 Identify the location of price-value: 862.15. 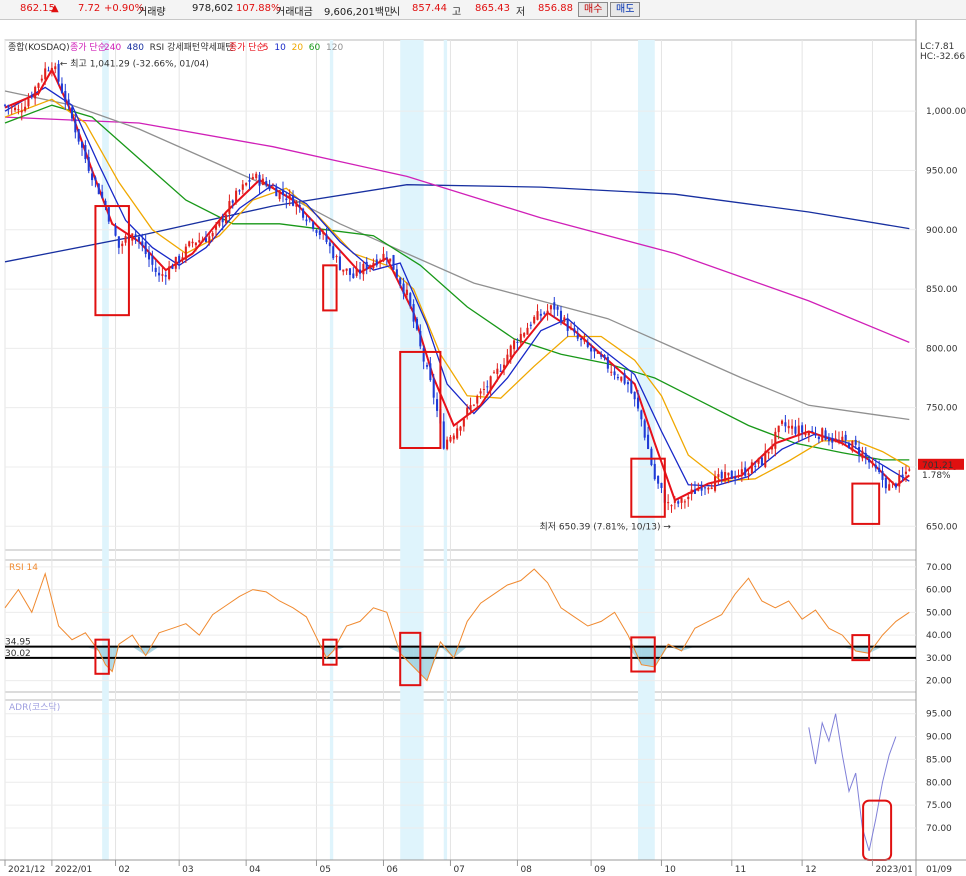
(37, 8).